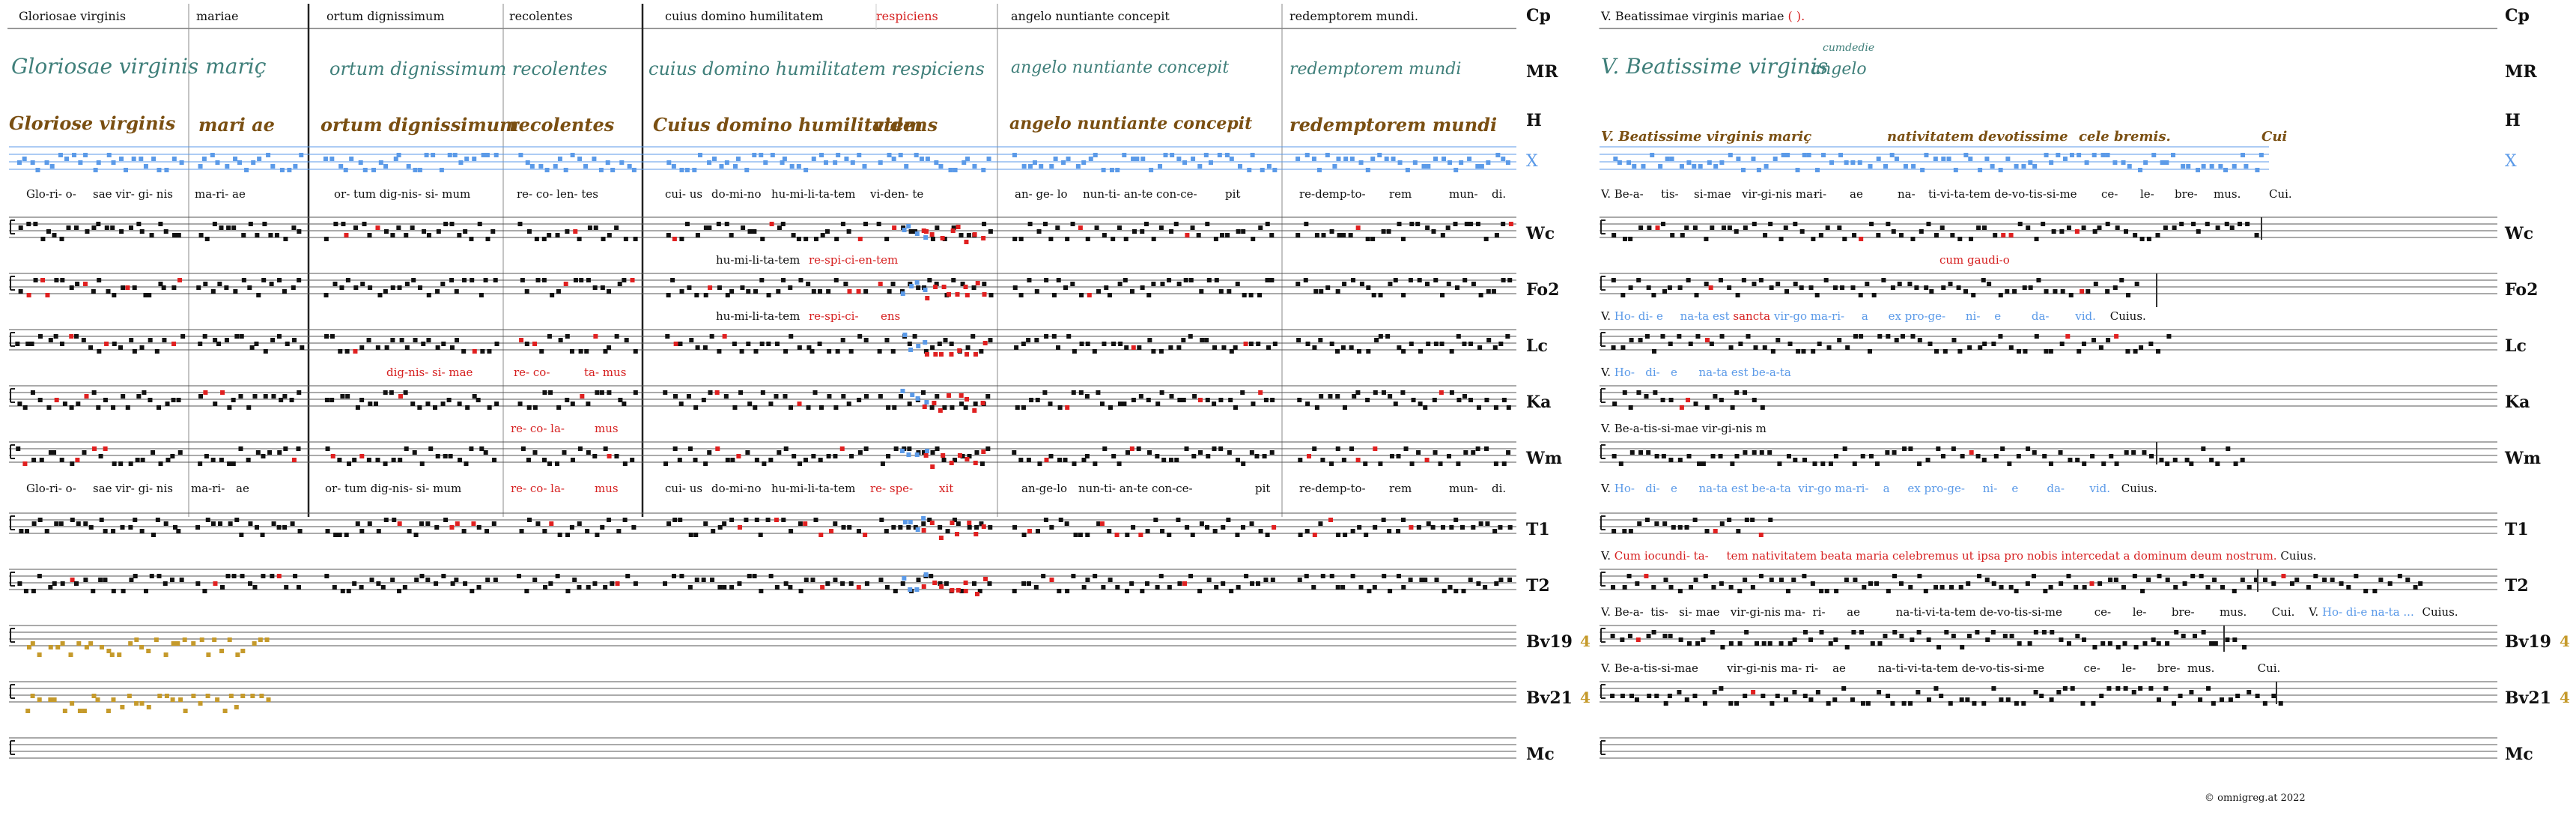 The image size is (2576, 839). I want to click on rfo2-b2: na-ta est, so click(1705, 316).